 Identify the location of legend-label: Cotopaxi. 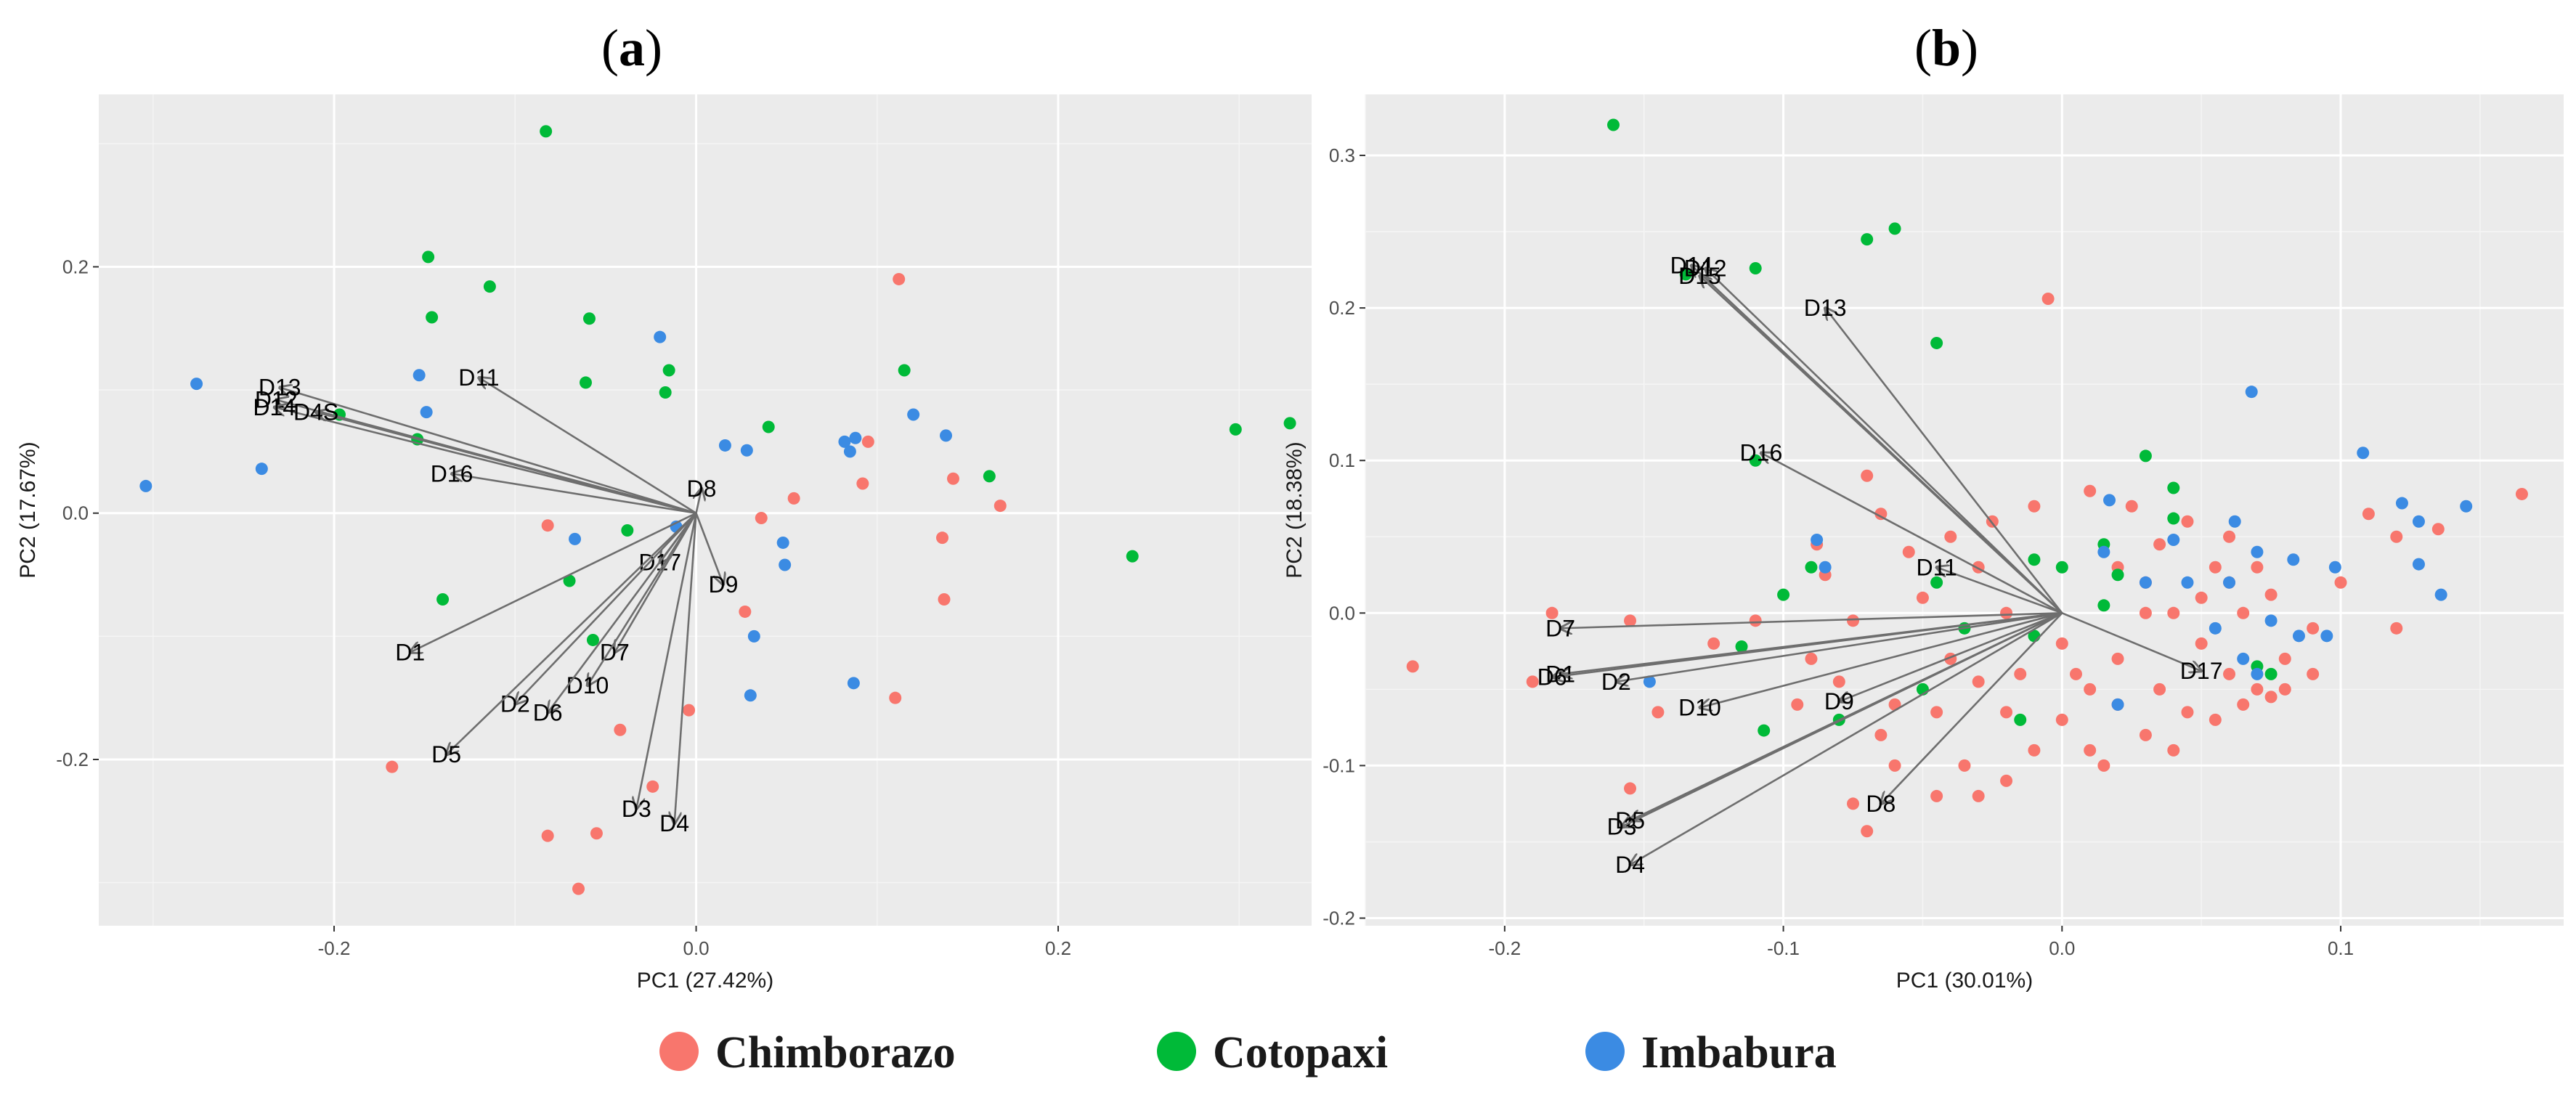
(1300, 1052).